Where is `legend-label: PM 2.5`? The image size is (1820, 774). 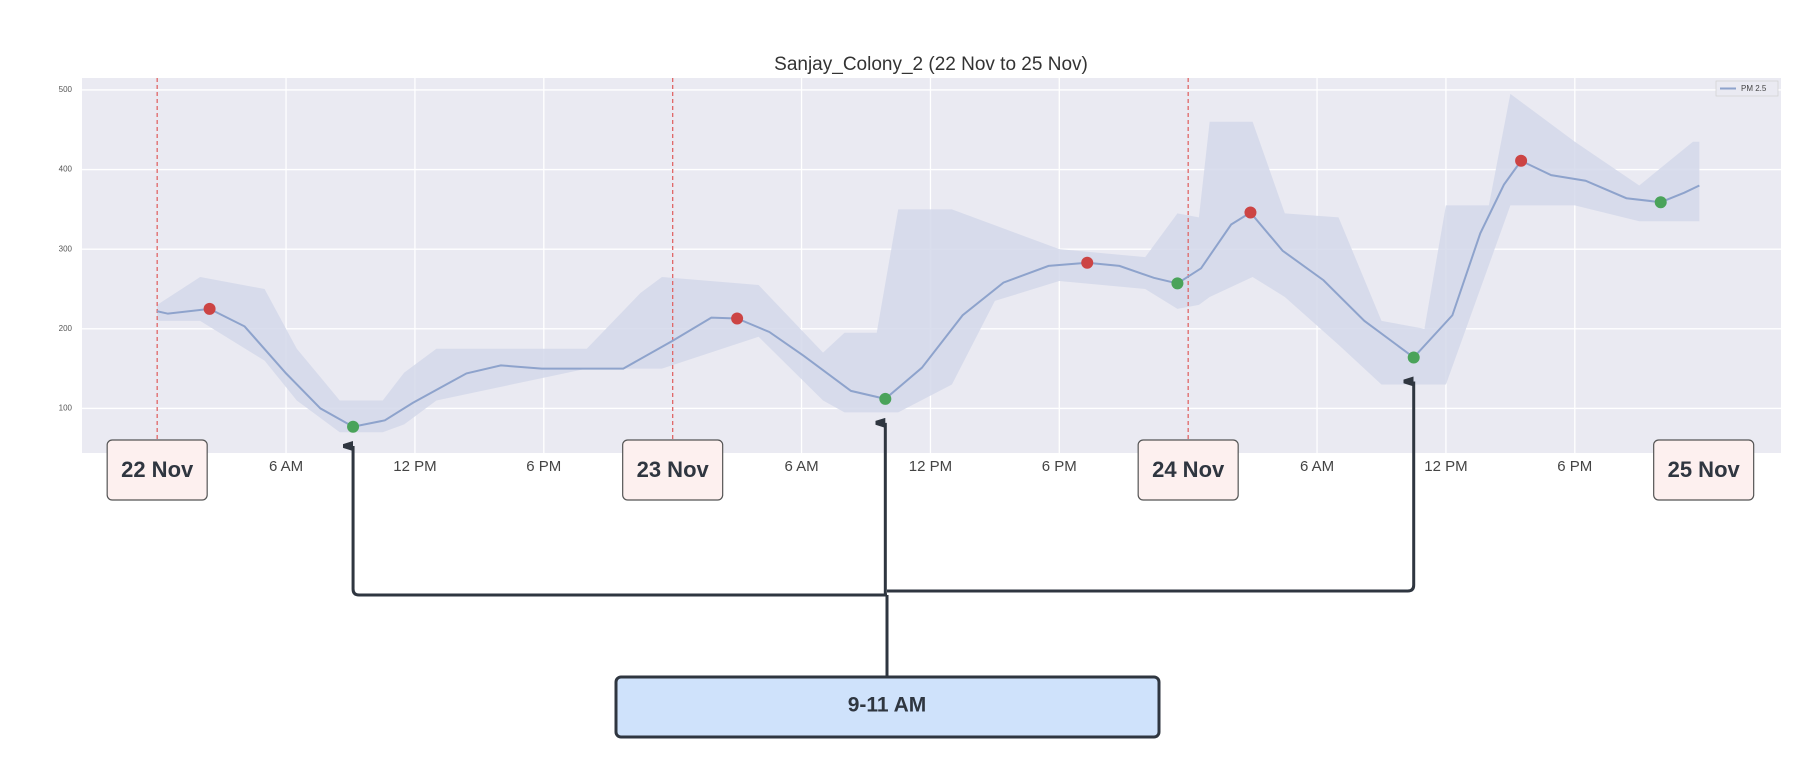
legend-label: PM 2.5 is located at coordinates (1754, 88).